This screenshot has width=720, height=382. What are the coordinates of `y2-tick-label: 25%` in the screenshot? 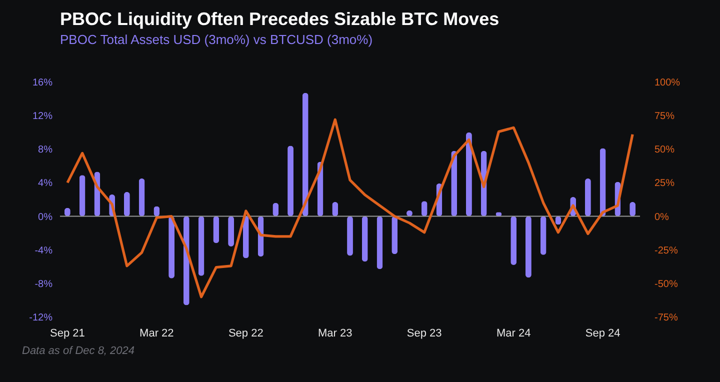 It's located at (664, 184).